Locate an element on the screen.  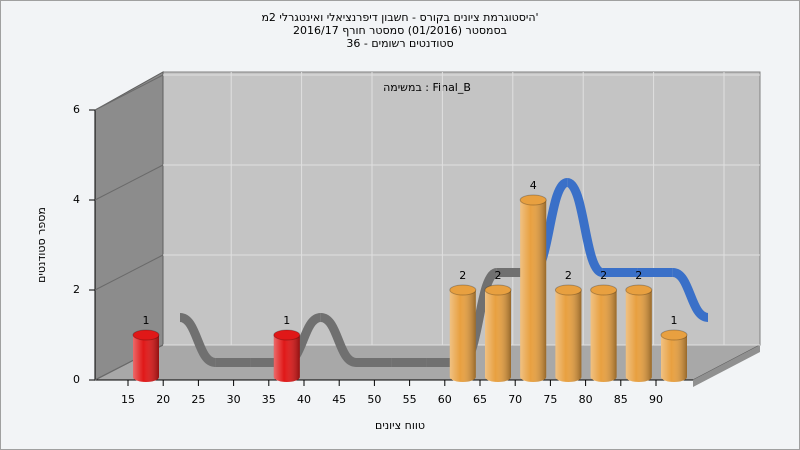
x-tick-label: 25 is located at coordinates (198, 399).